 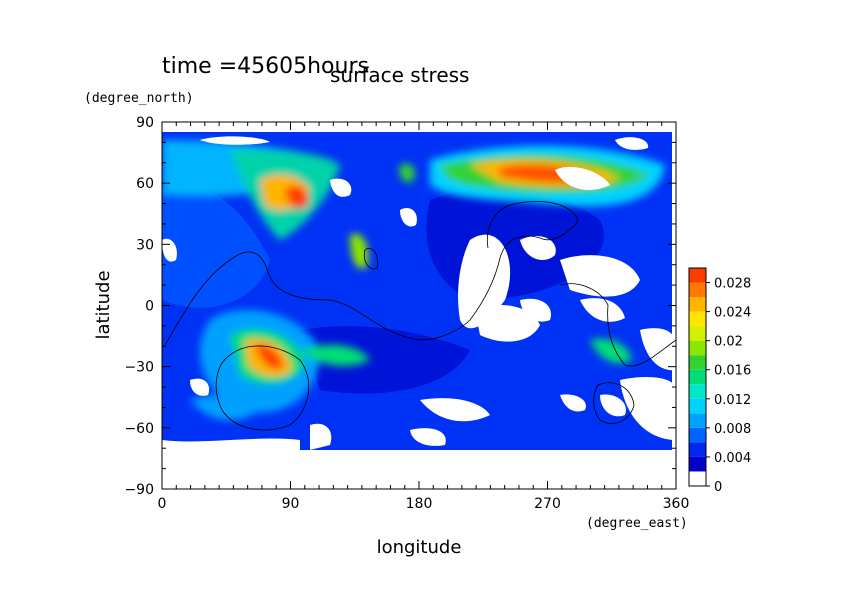 What do you see at coordinates (139, 429) in the screenshot?
I see `y-tick-label: −60` at bounding box center [139, 429].